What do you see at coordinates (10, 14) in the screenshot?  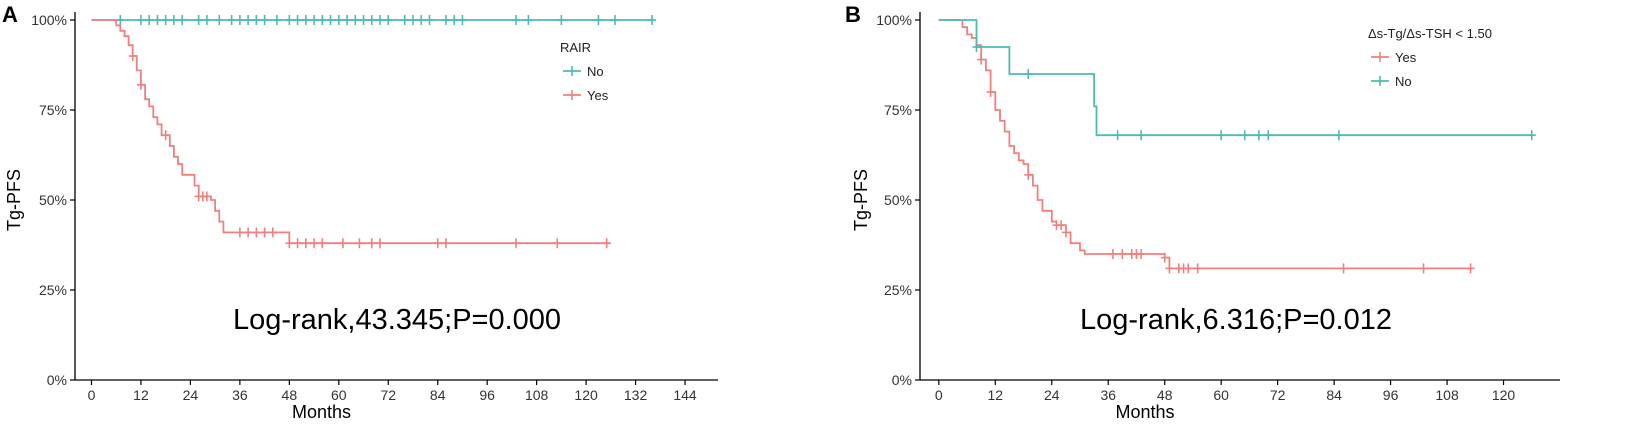 I see `panel-label: A` at bounding box center [10, 14].